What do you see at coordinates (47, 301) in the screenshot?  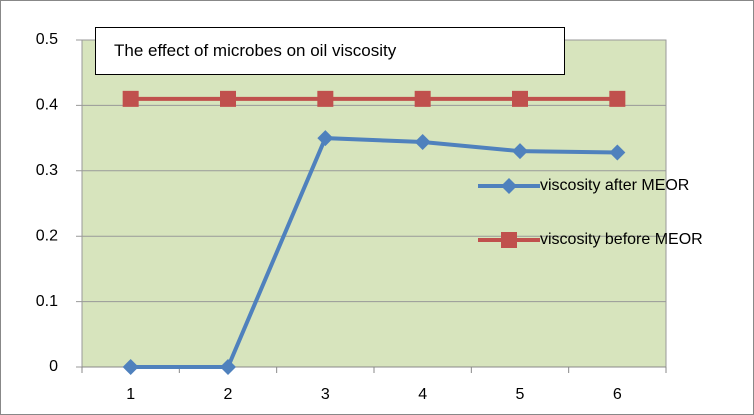 I see `y-tick-label: 0.1` at bounding box center [47, 301].